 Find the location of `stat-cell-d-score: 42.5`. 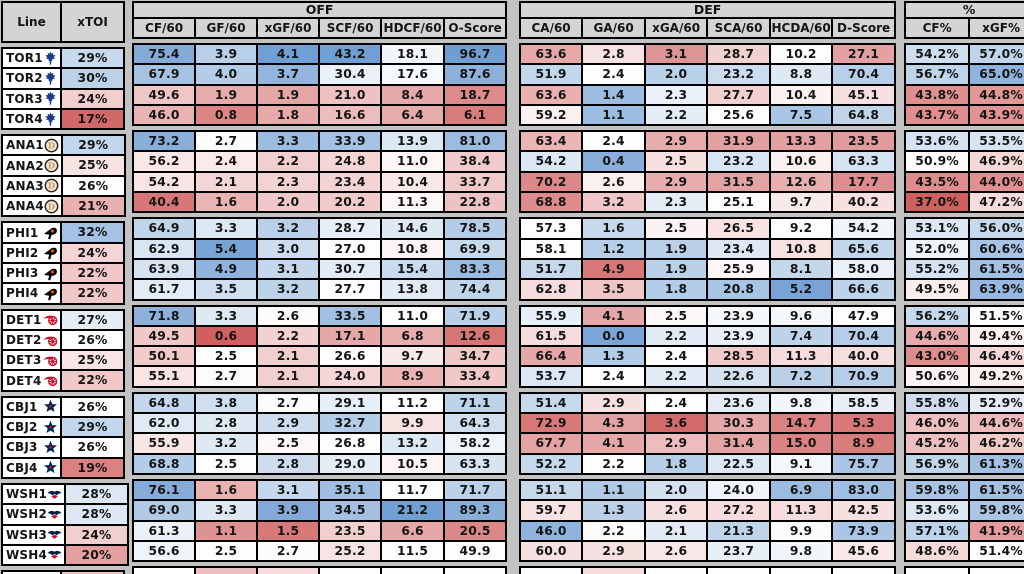

stat-cell-d-score: 42.5 is located at coordinates (864, 510).